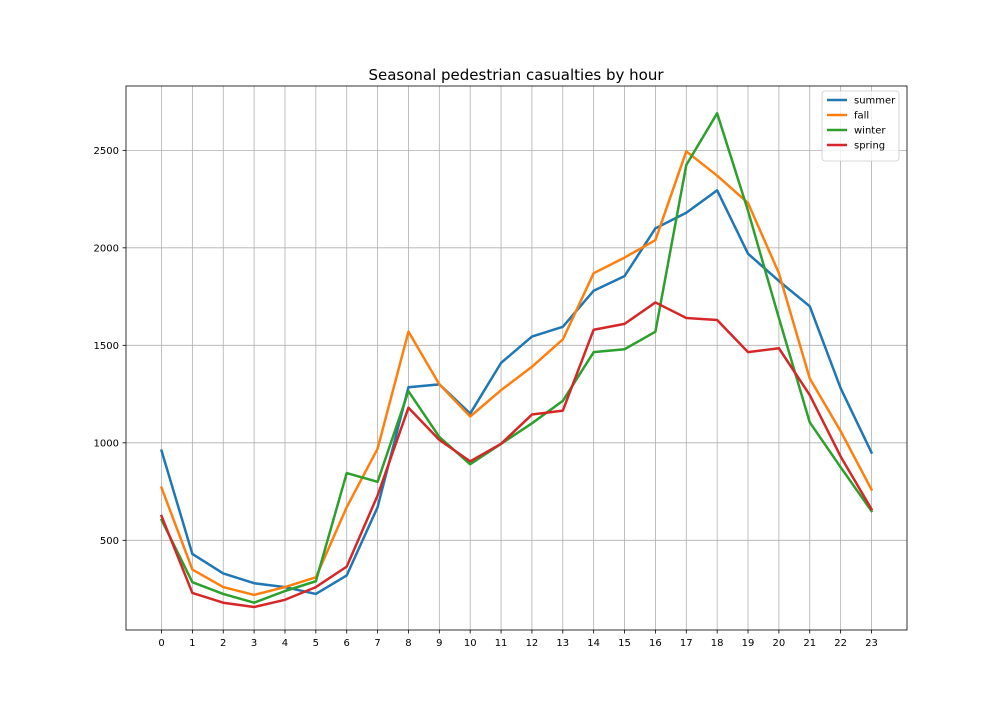 Image resolution: width=1008 pixels, height=720 pixels. I want to click on x-tick-label: 17, so click(686, 643).